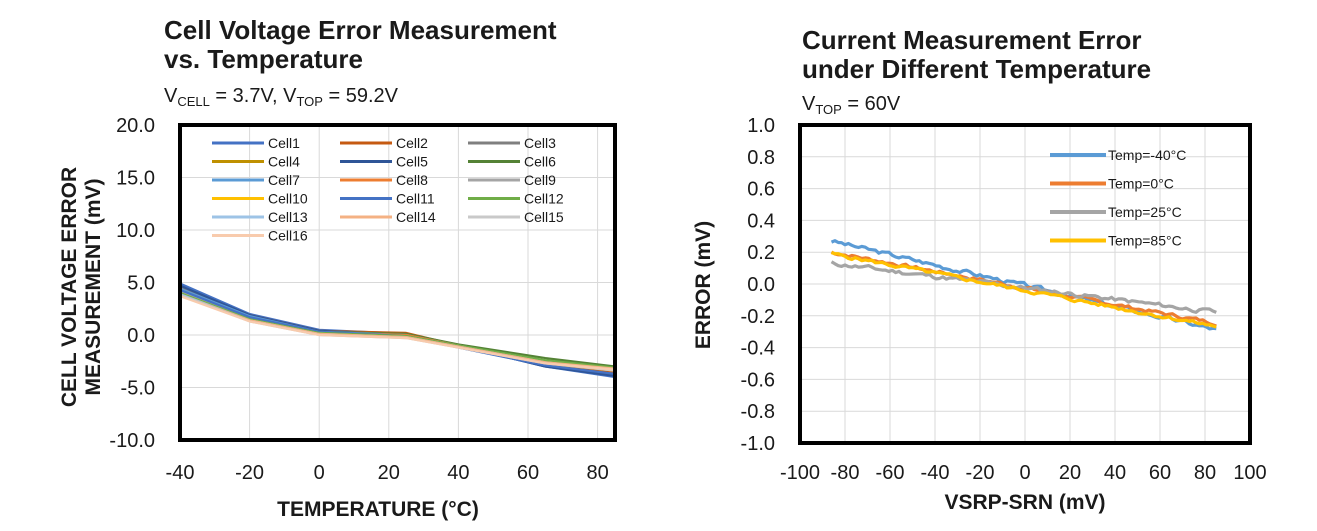  What do you see at coordinates (871, 104) in the screenshot?
I see `chart2-subtitle-v1-val: = 60V` at bounding box center [871, 104].